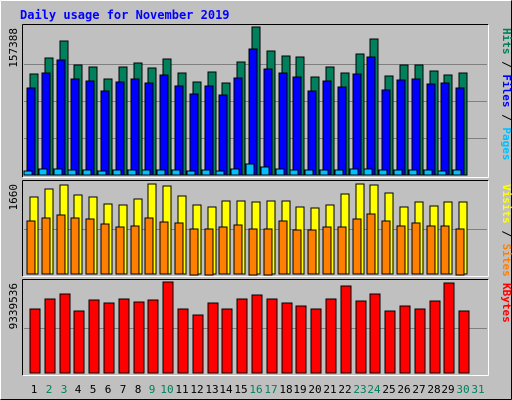 Image resolution: width=512 pixels, height=400 pixels. What do you see at coordinates (299, 389) in the screenshot?
I see `day-label: 19` at bounding box center [299, 389].